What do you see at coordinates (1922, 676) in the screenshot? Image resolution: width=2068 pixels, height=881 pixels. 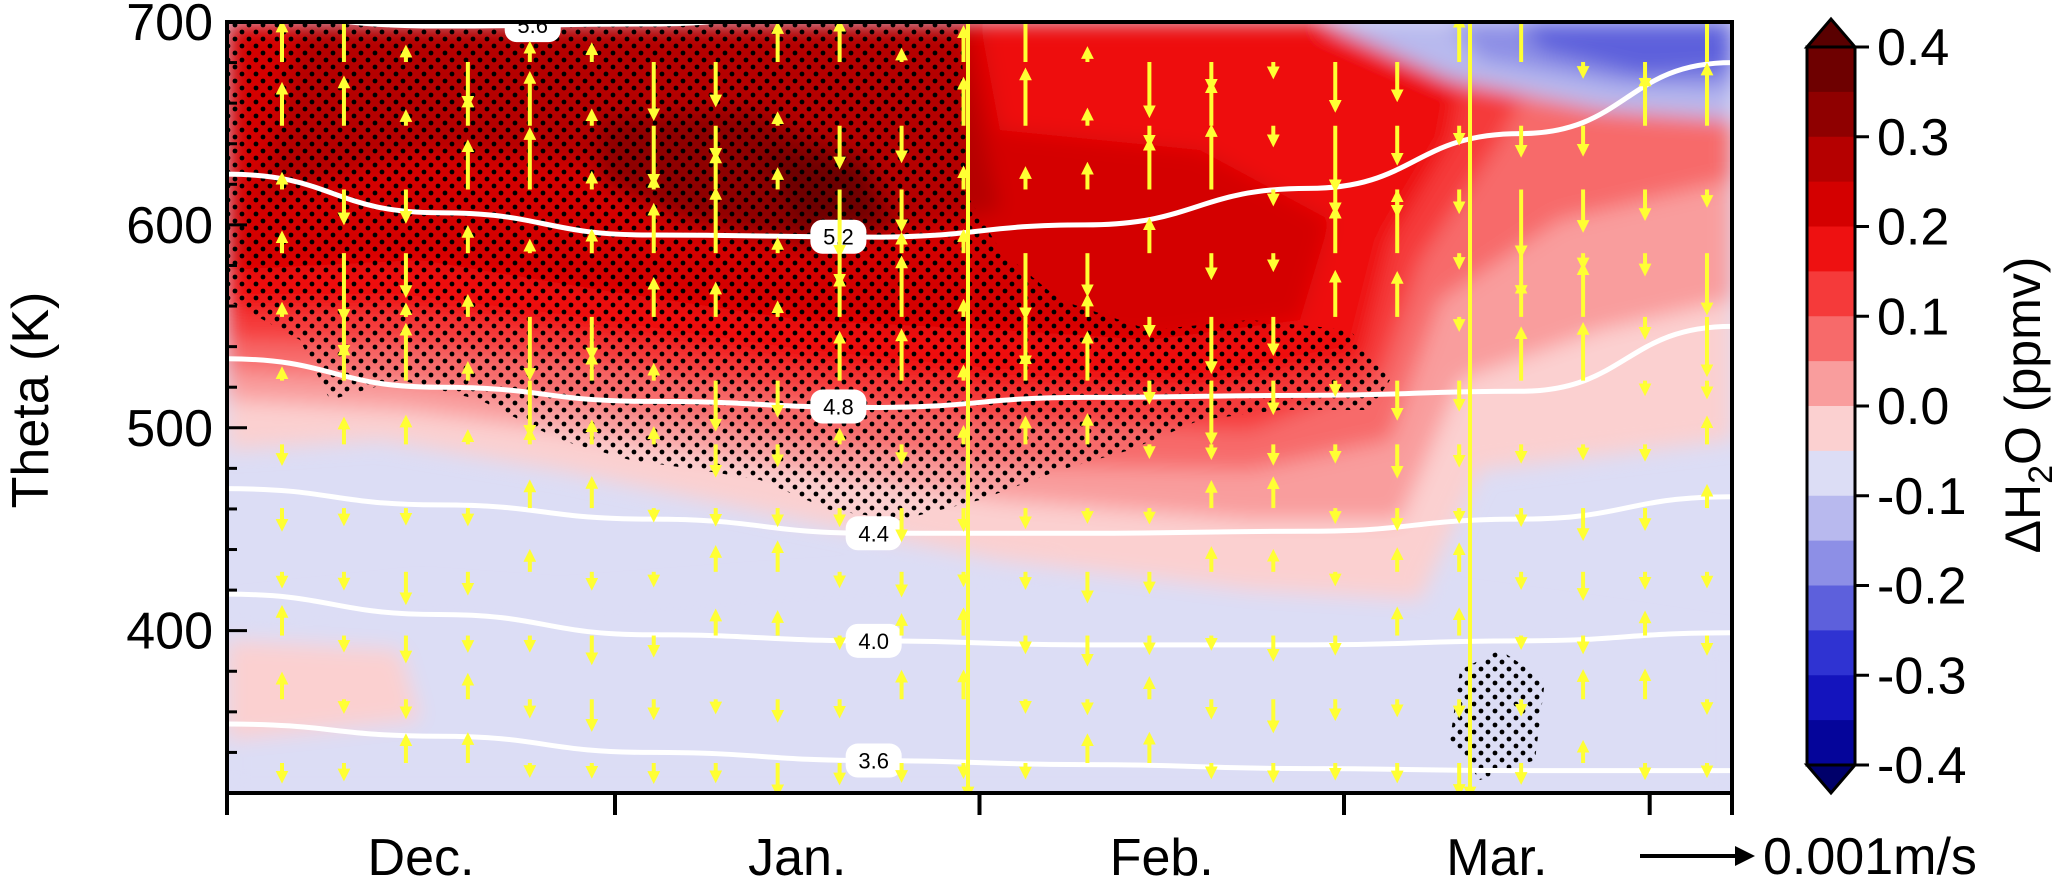 I see `colorbar-tick-label: -0.3` at bounding box center [1922, 676].